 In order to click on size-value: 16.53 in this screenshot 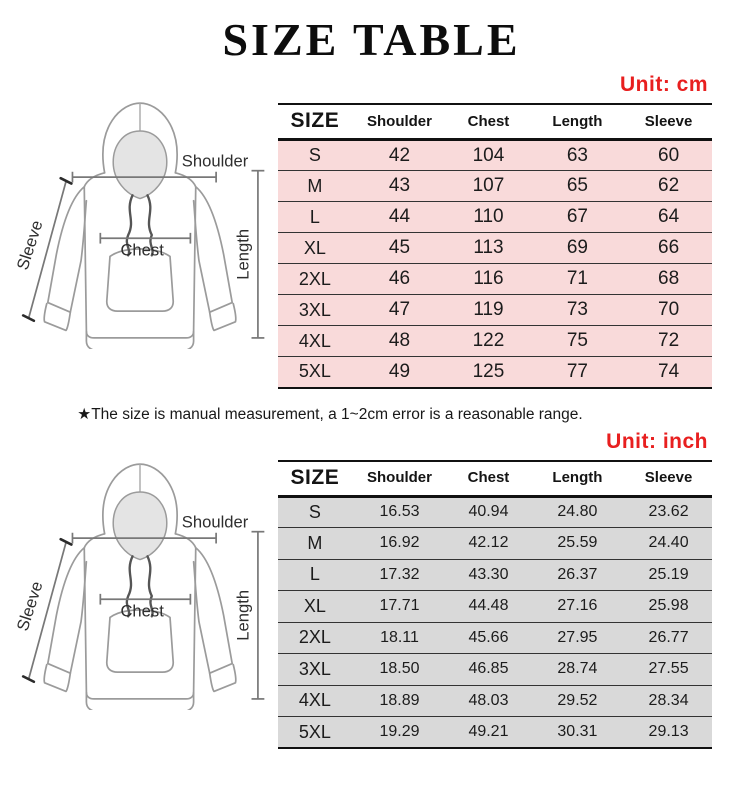, I will do `click(399, 512)`.